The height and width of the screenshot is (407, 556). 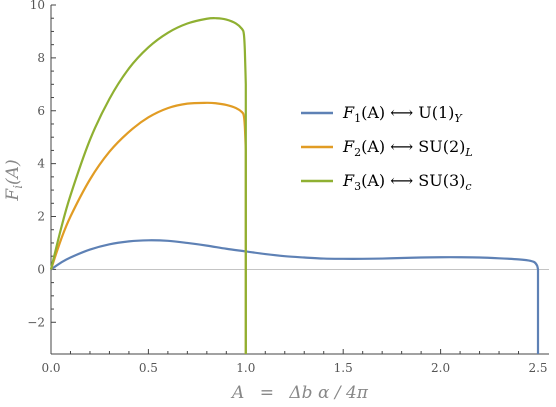 What do you see at coordinates (440, 368) in the screenshot?
I see `x-tick-label: 2.0` at bounding box center [440, 368].